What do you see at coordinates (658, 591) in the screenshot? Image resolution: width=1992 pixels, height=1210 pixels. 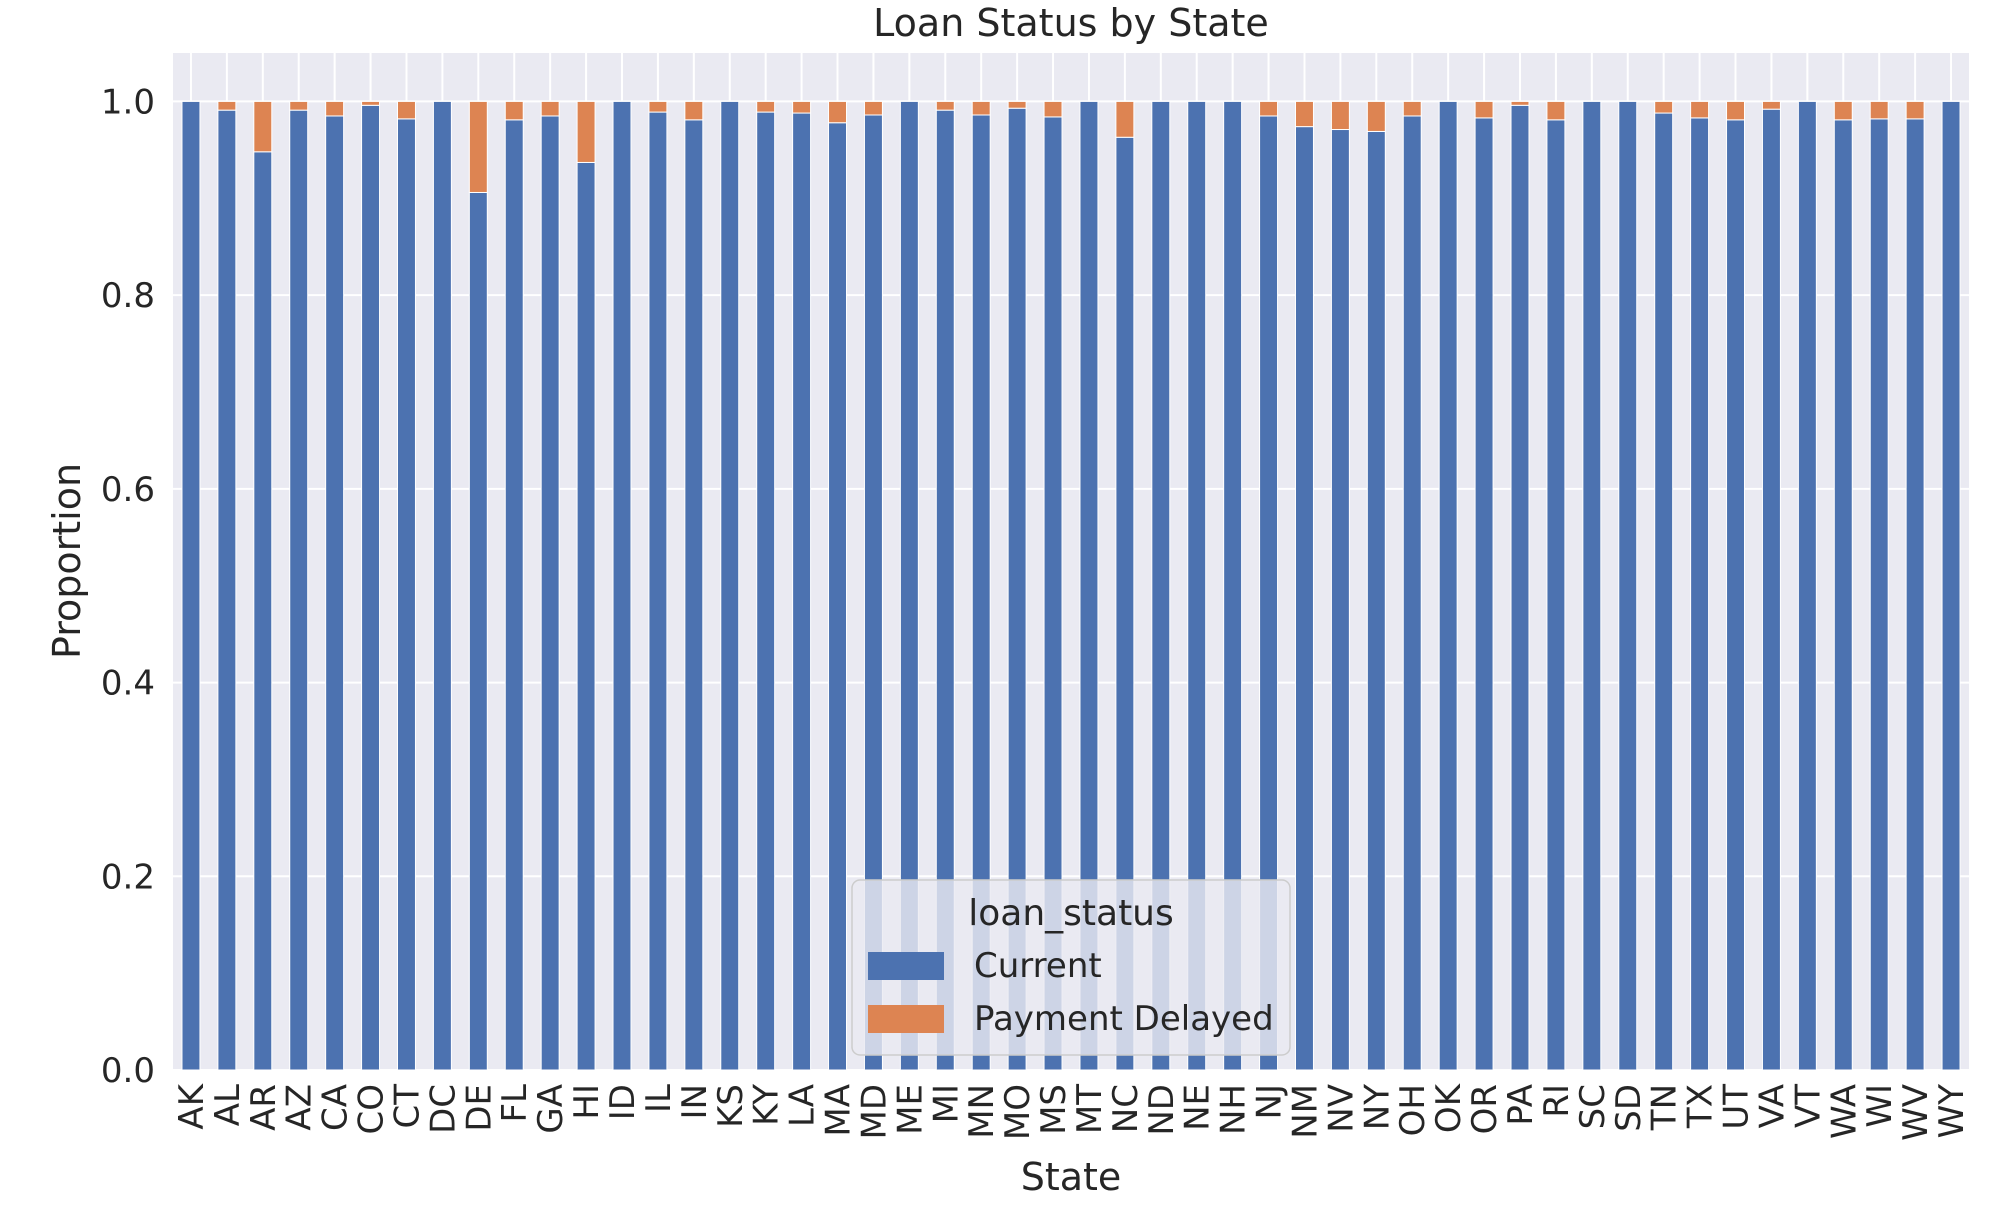 I see `bar-il-current` at bounding box center [658, 591].